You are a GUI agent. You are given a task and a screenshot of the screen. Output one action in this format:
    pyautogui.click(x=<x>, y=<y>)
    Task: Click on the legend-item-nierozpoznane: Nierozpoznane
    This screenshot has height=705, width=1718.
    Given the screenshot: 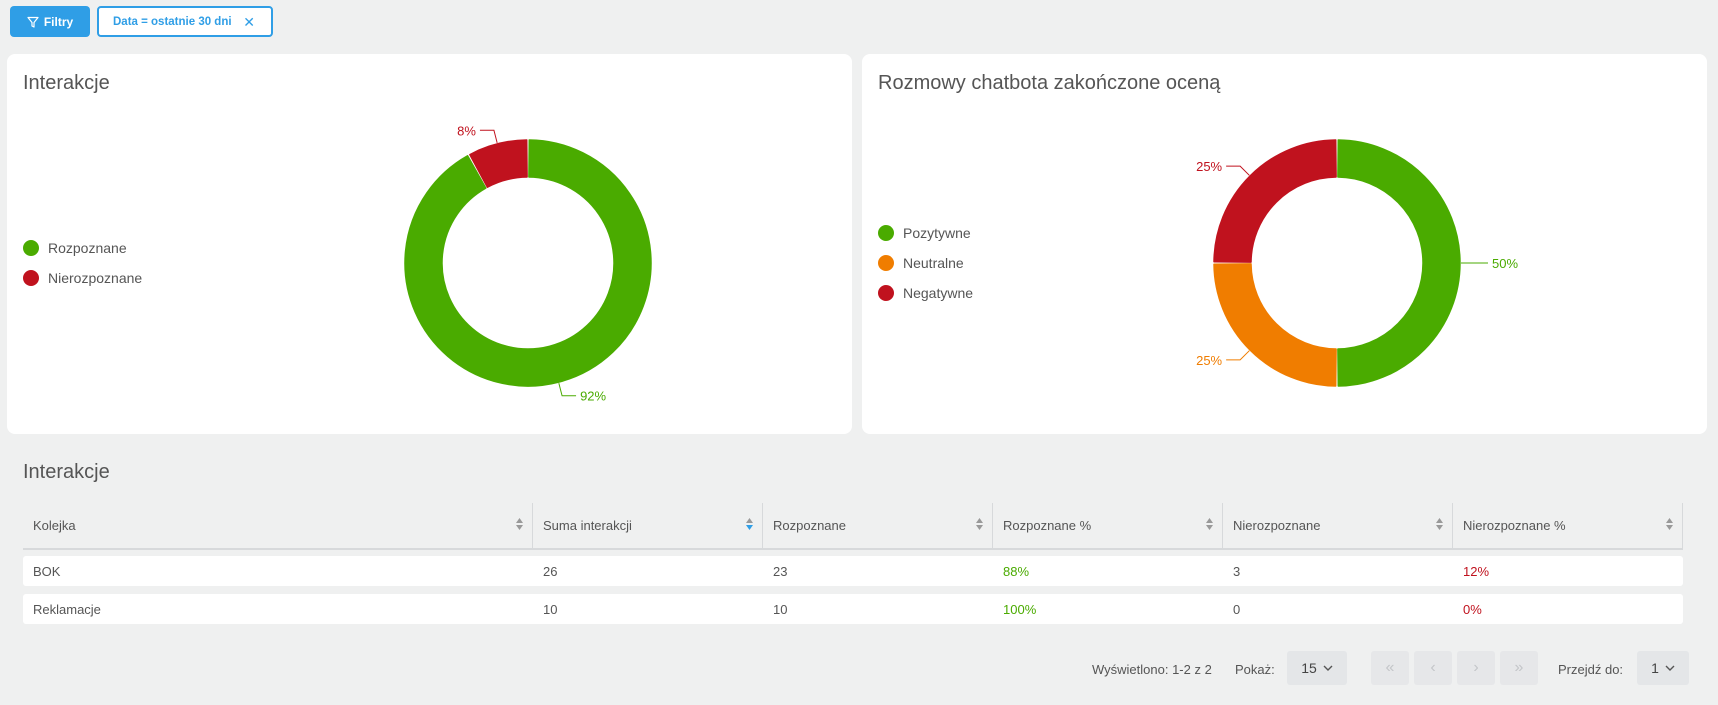 What is the action you would take?
    pyautogui.click(x=82, y=278)
    